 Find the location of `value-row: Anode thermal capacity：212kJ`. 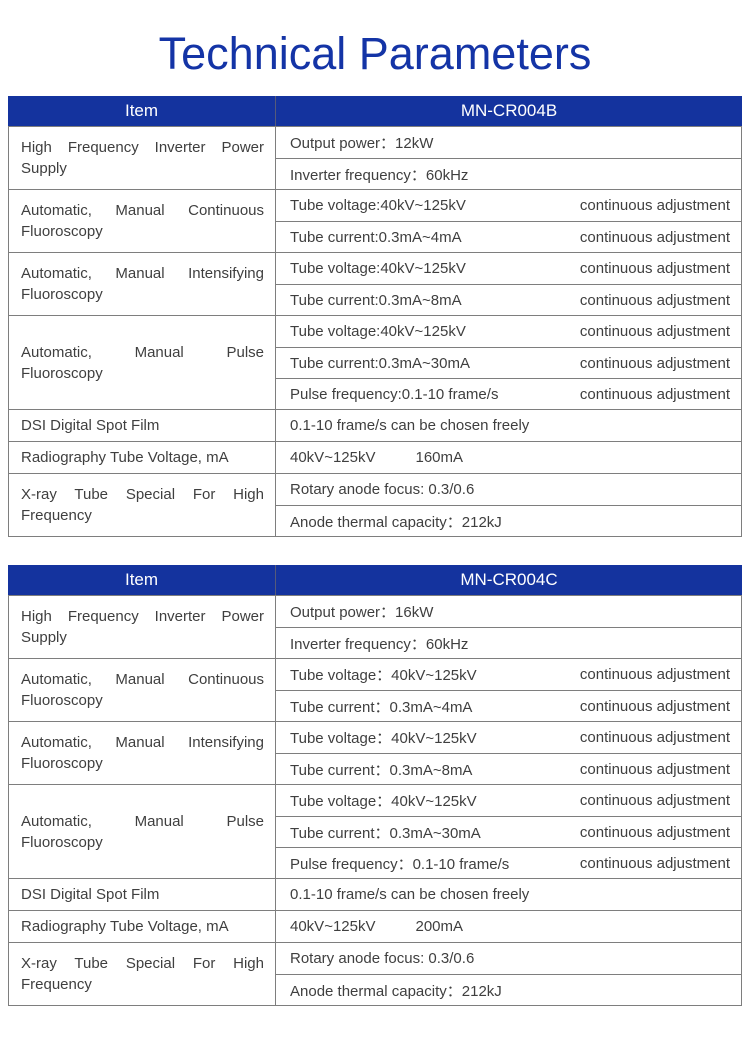

value-row: Anode thermal capacity：212kJ is located at coordinates (508, 989).